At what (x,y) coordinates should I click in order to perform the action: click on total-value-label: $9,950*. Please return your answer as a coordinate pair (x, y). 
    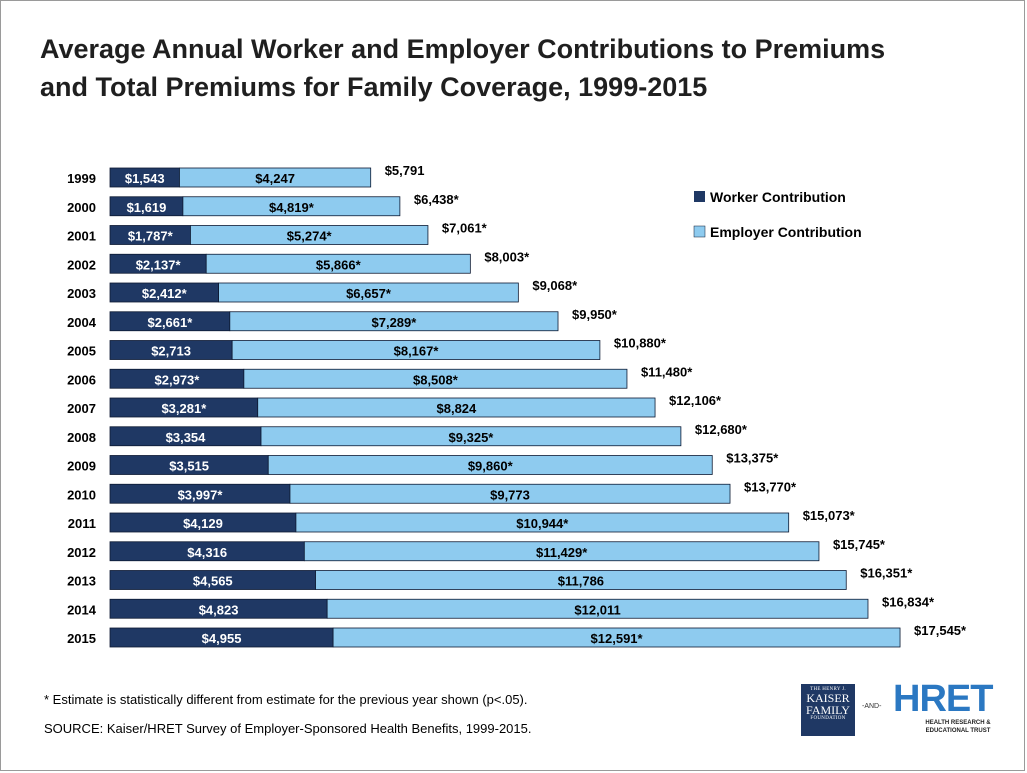
    Looking at the image, I should click on (595, 314).